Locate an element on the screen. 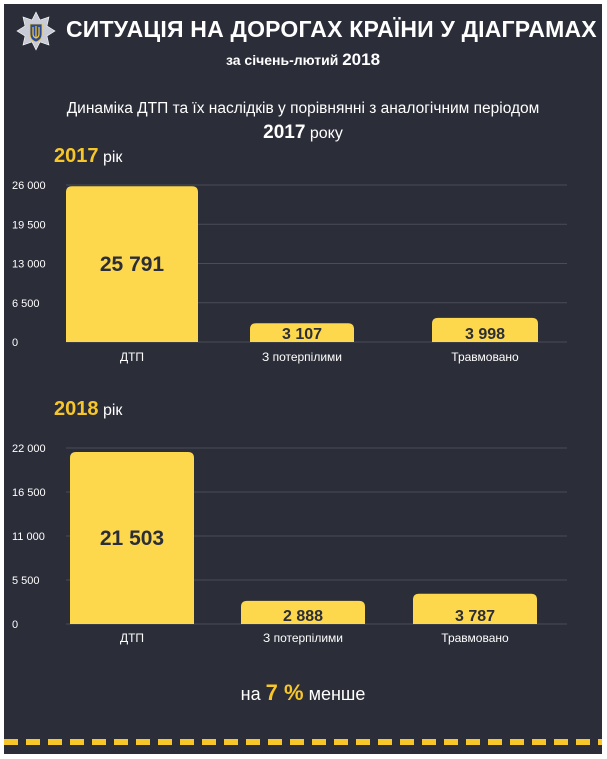 This screenshot has width=607, height=759. chart-2018-heading: 2018 рік is located at coordinates (88, 409).